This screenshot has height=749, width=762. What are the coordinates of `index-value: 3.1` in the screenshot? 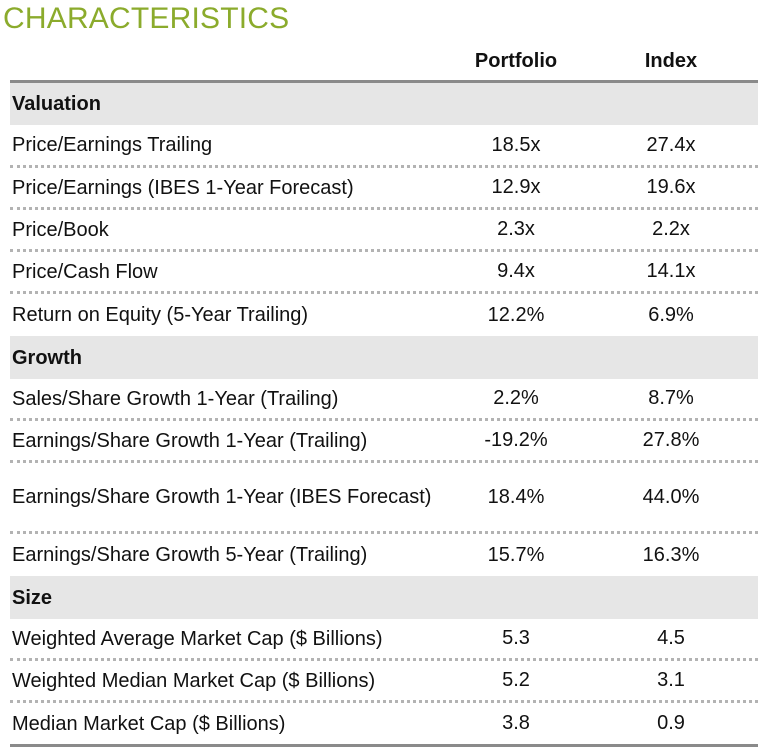 It's located at (671, 680).